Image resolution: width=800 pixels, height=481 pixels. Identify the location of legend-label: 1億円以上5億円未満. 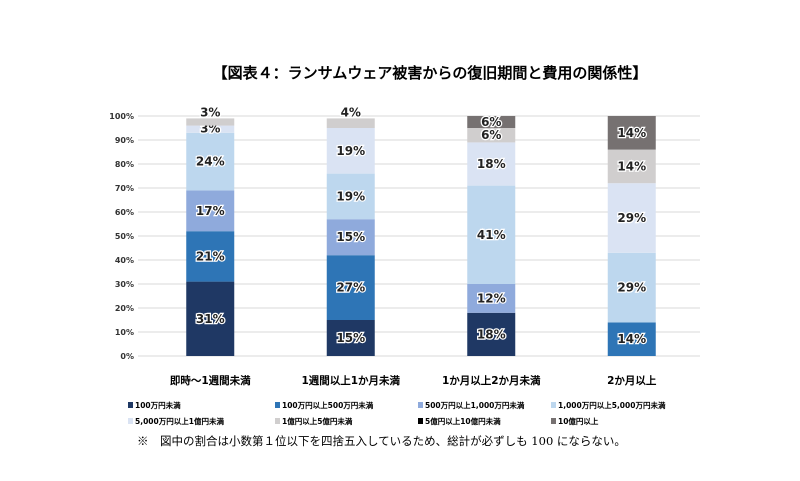
(317, 421).